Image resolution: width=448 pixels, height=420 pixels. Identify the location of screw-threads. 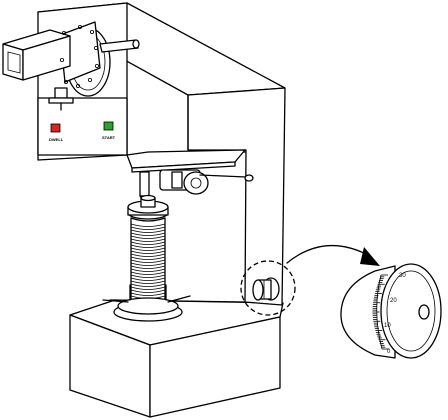
(148, 264).